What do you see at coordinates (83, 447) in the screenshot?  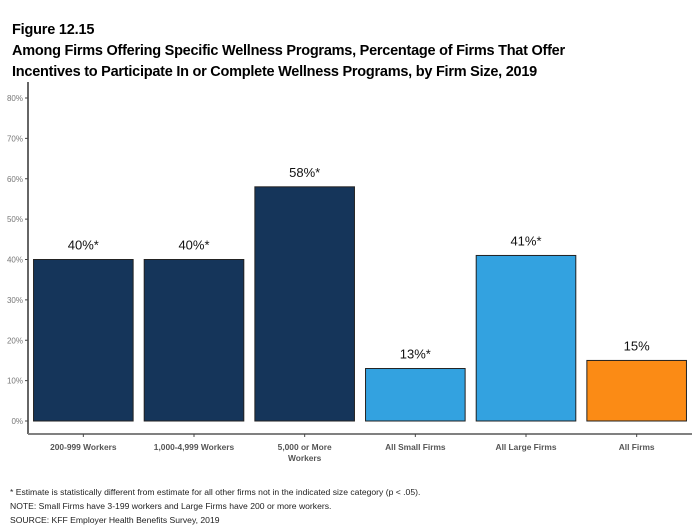 I see `x-tick-label: 200-999 Workers` at bounding box center [83, 447].